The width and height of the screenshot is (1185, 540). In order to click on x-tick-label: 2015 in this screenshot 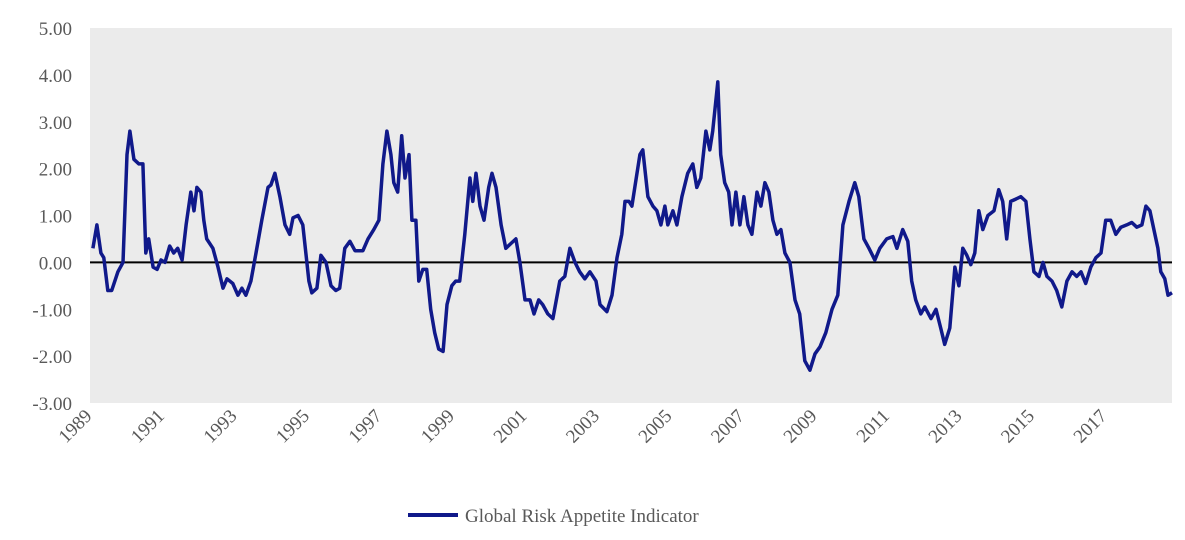, I will do `click(1018, 427)`.